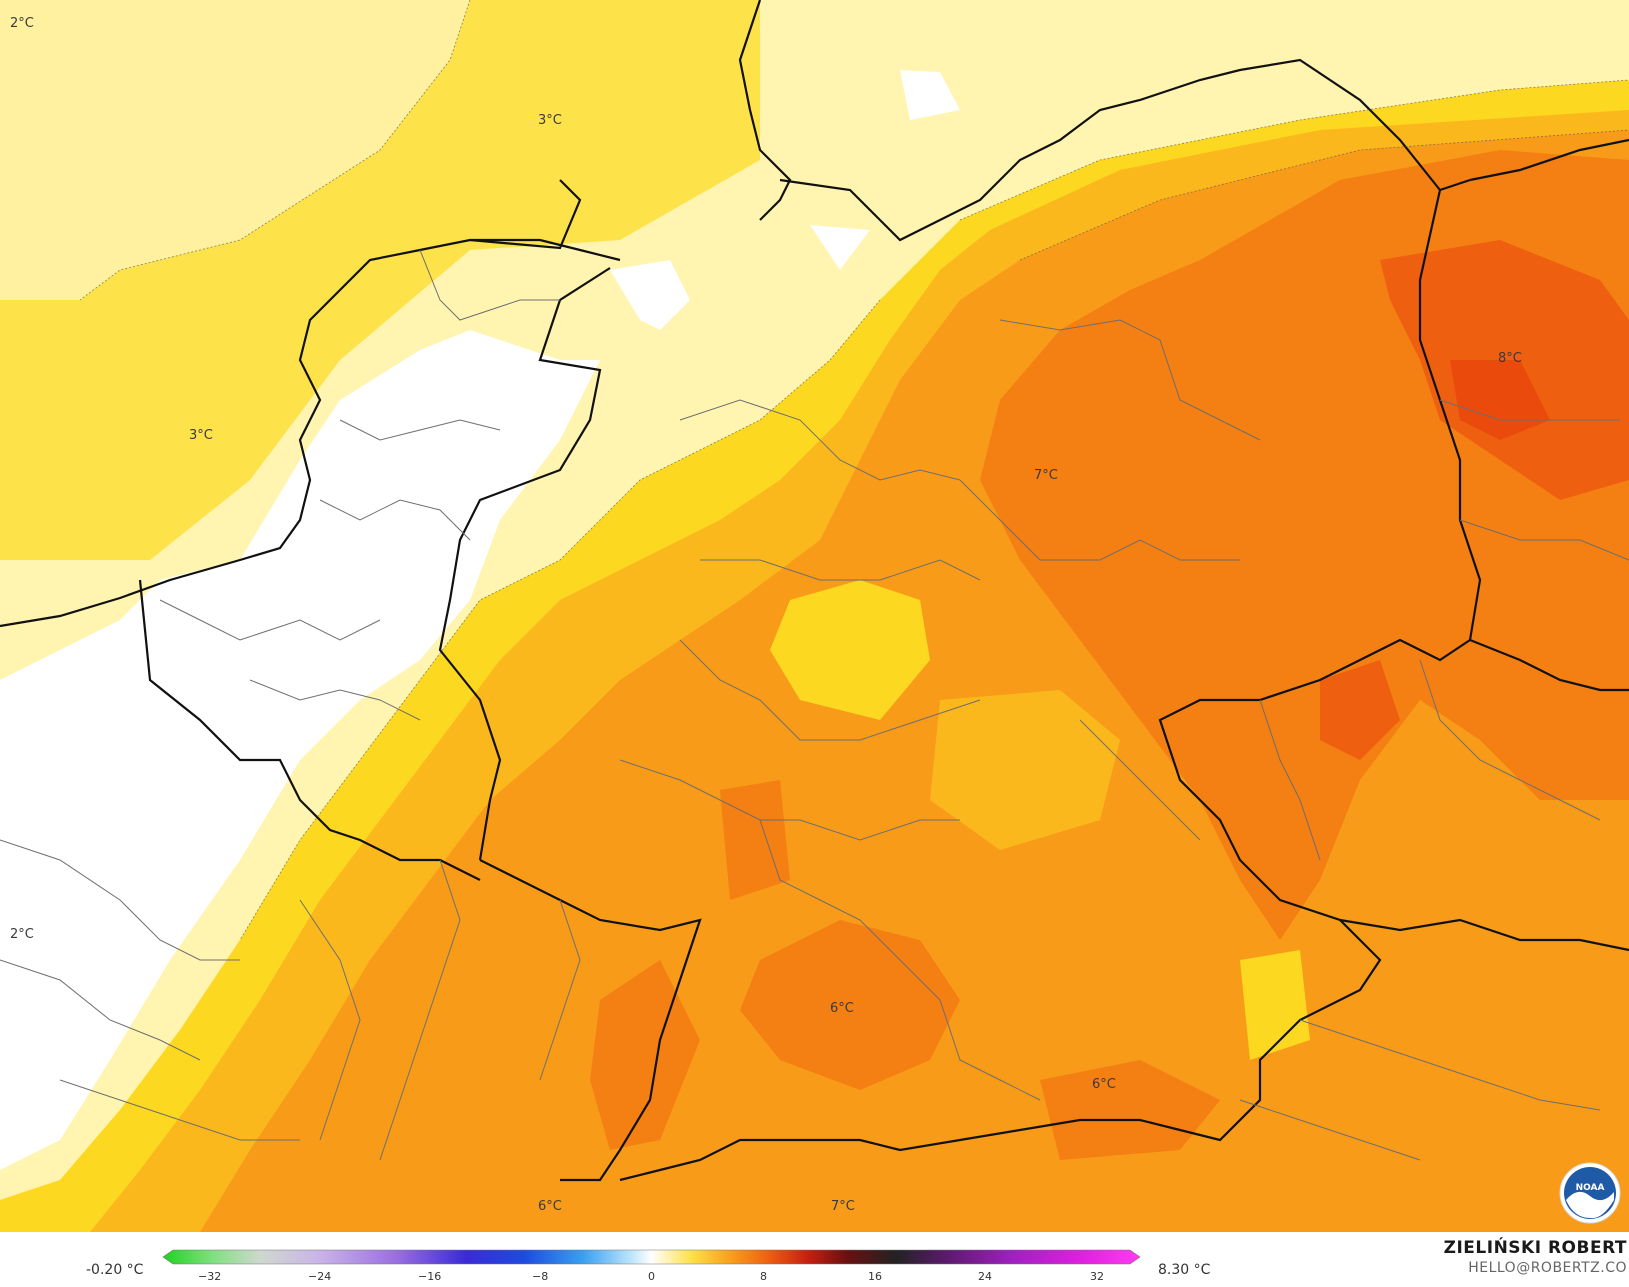 The image size is (1629, 1287). Describe the element at coordinates (22, 934) in the screenshot. I see `contour-label-6: 2°C` at that location.